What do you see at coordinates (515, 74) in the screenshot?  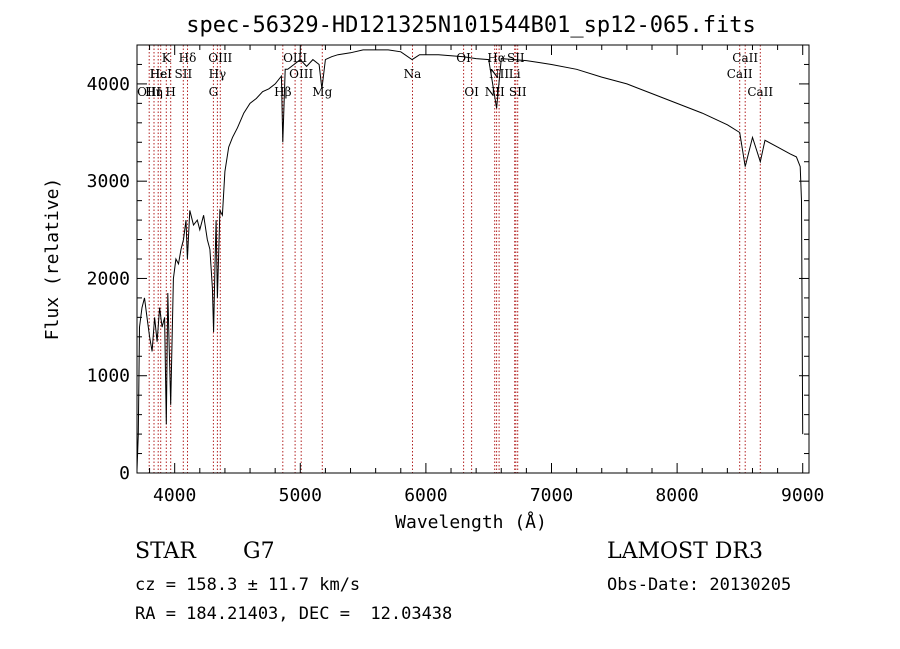 I see `line-label-li: Li` at bounding box center [515, 74].